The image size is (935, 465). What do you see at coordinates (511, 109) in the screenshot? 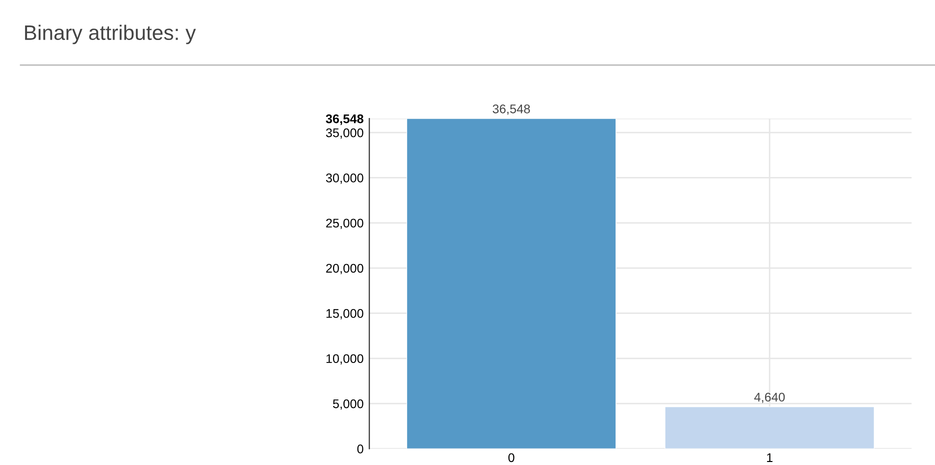
I see `data-label: 36,548` at bounding box center [511, 109].